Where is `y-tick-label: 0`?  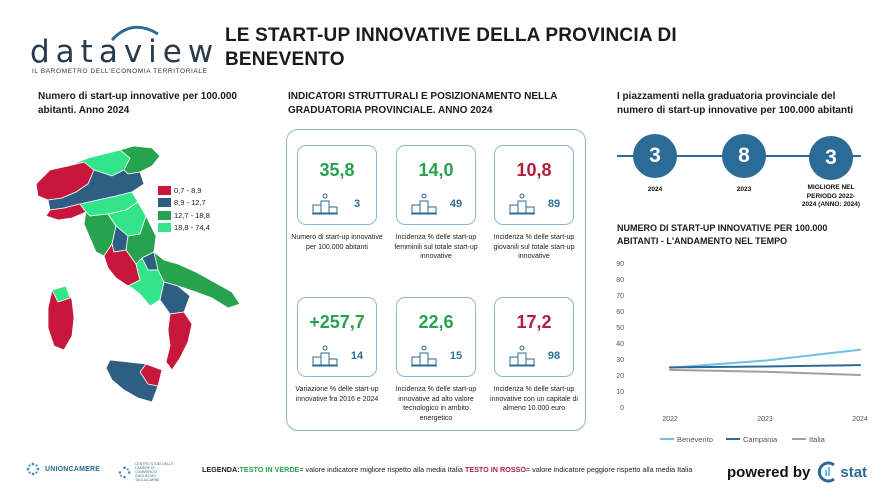 y-tick-label: 0 is located at coordinates (622, 408).